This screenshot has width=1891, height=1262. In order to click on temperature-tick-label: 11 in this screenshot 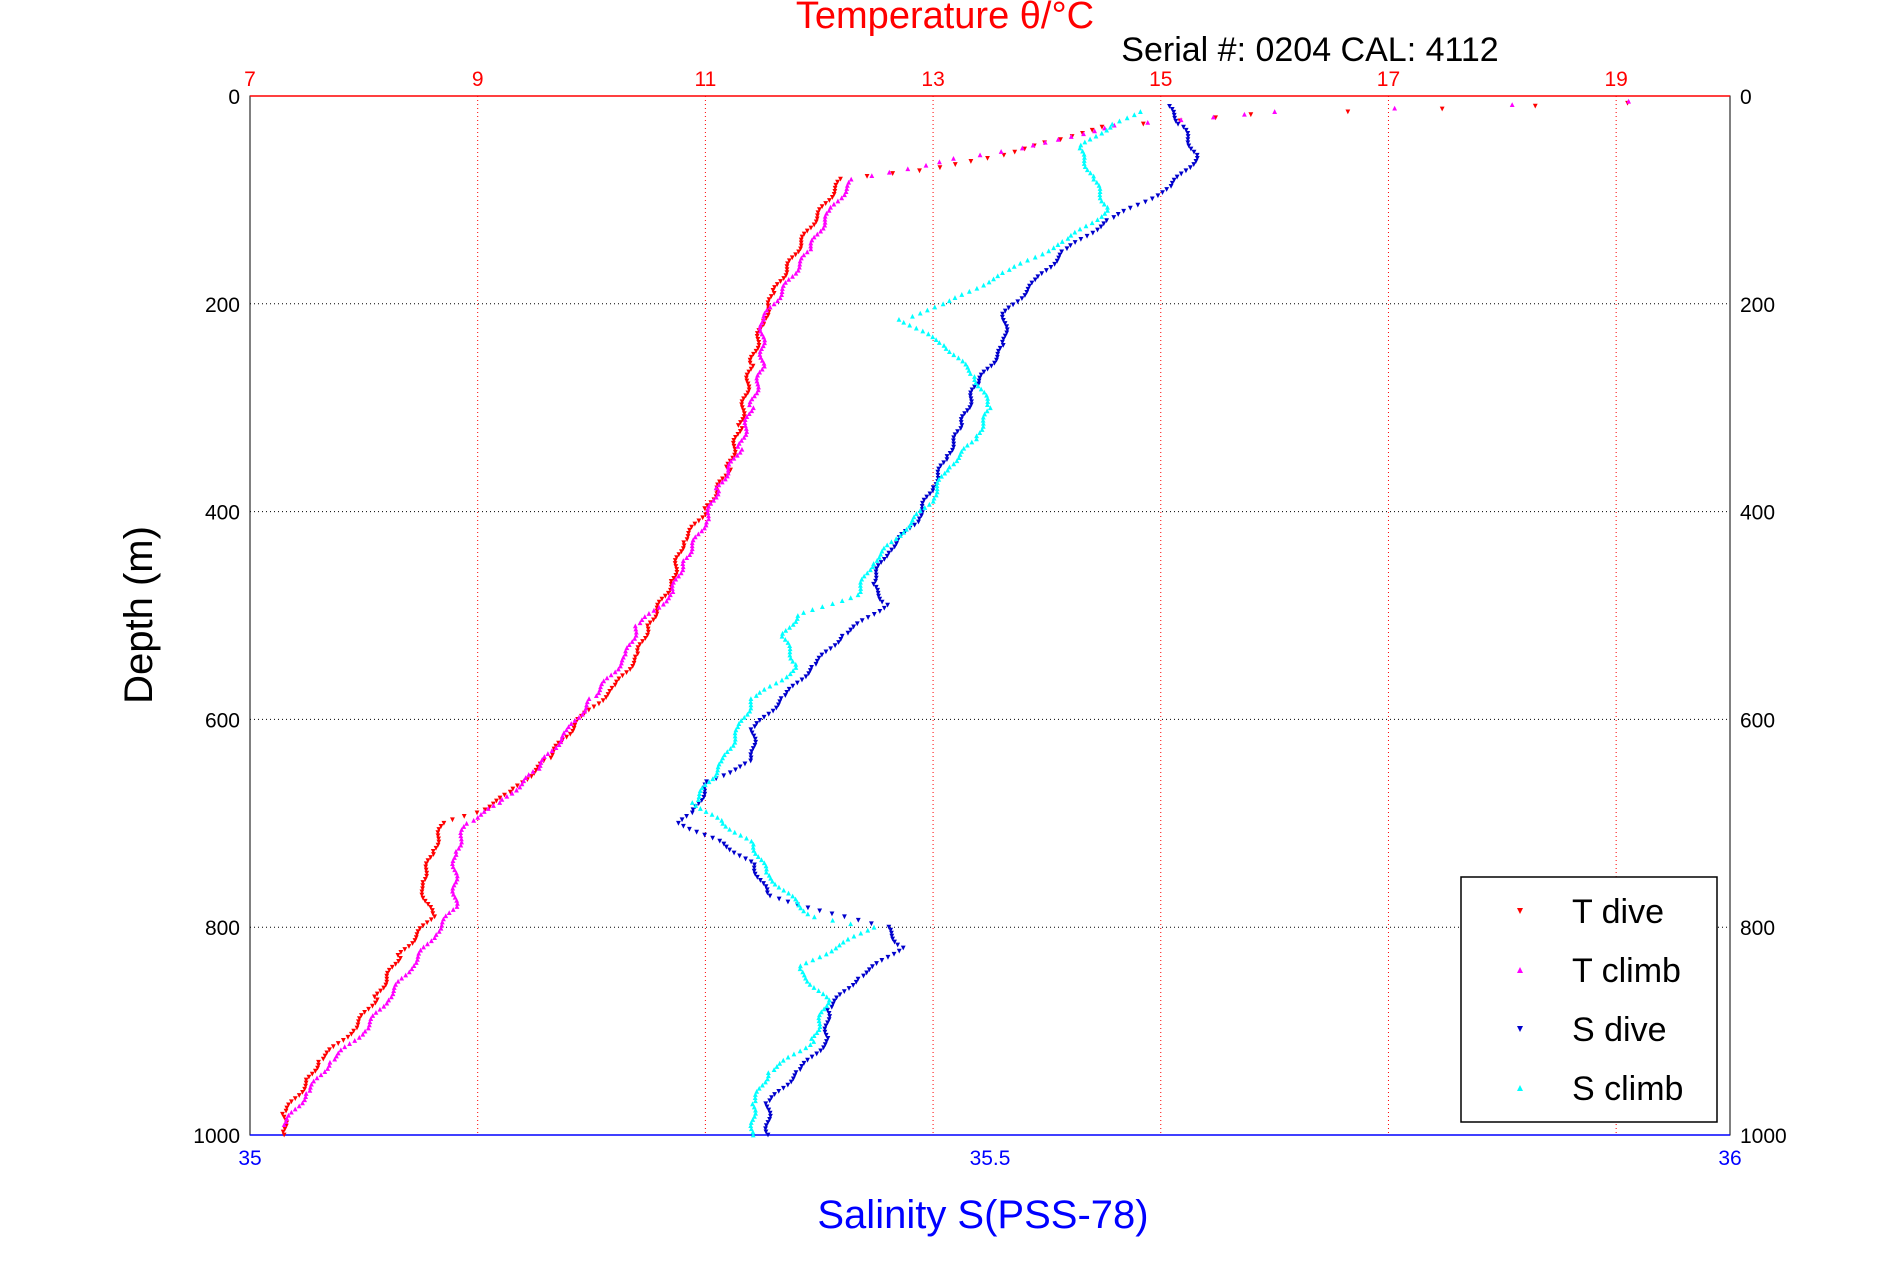, I will do `click(705, 79)`.